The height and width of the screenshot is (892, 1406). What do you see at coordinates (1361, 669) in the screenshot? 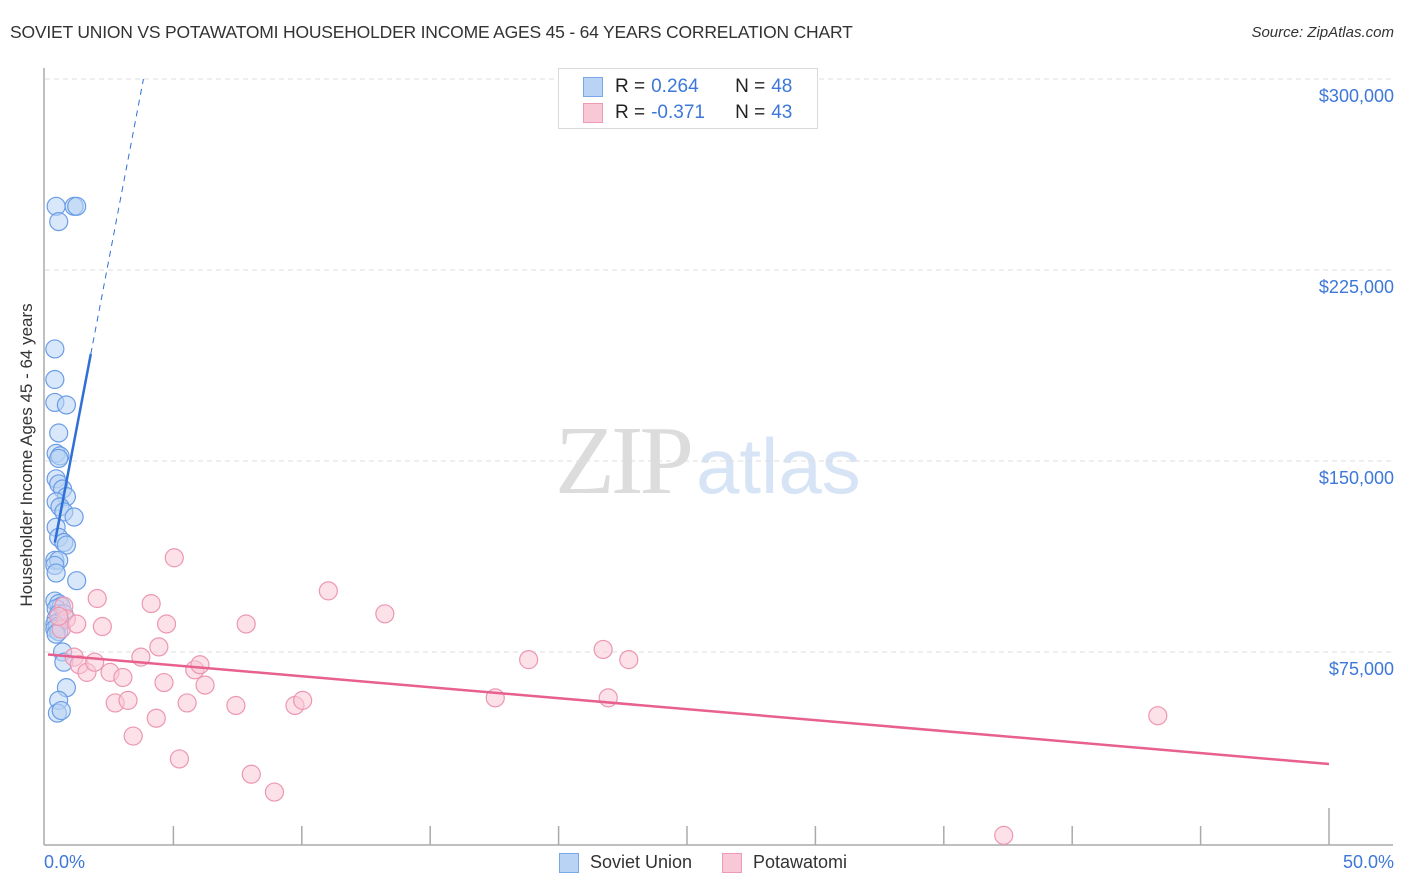
I see `y-tick-75000: $75,000` at bounding box center [1361, 669].